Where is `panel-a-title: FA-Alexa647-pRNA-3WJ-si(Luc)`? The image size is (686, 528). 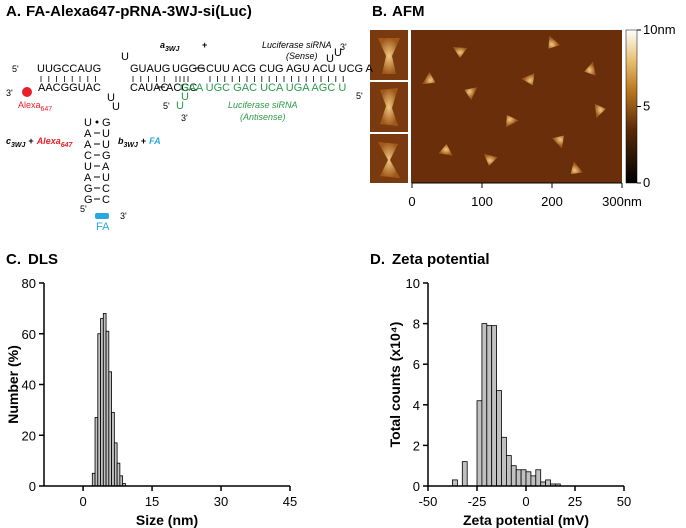
panel-a-title: FA-Alexa647-pRNA-3WJ-si(Luc) is located at coordinates (139, 11).